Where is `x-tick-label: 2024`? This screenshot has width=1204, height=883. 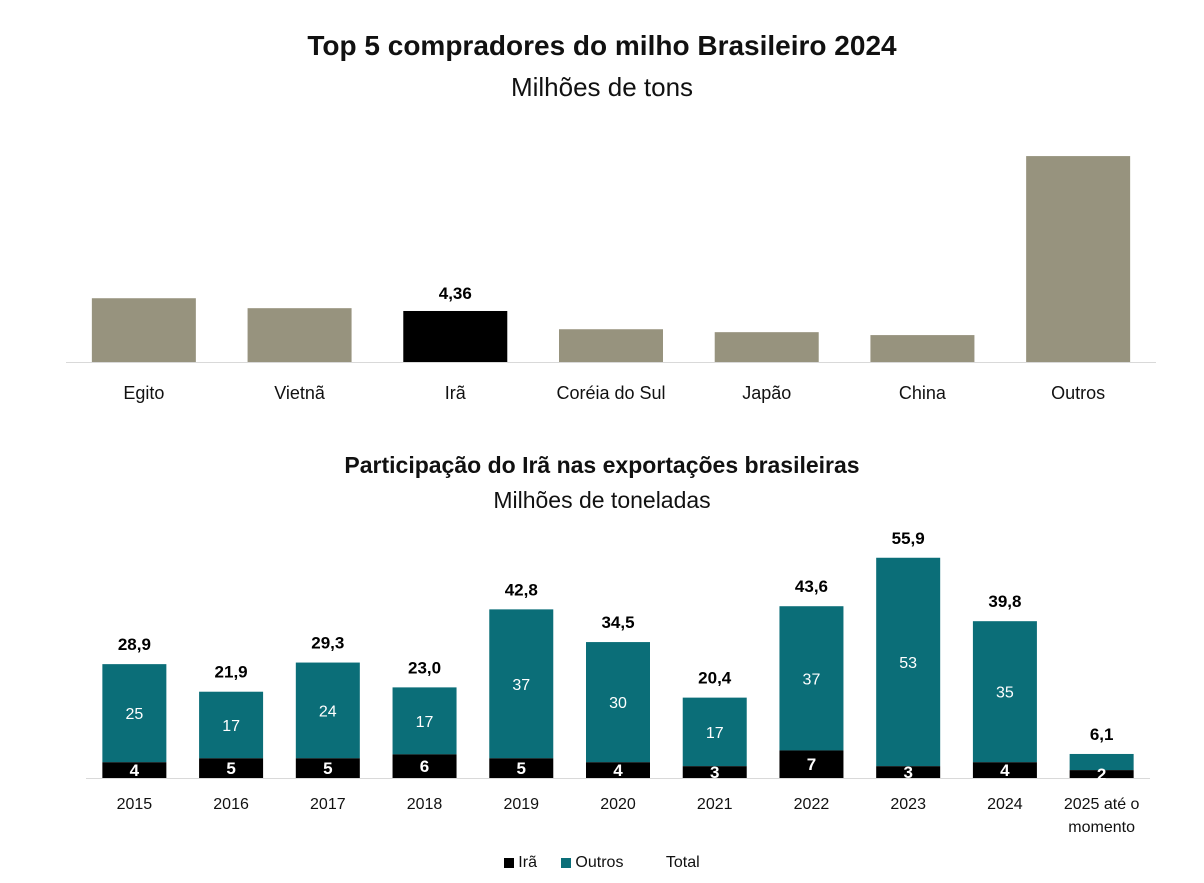 x-tick-label: 2024 is located at coordinates (1005, 804).